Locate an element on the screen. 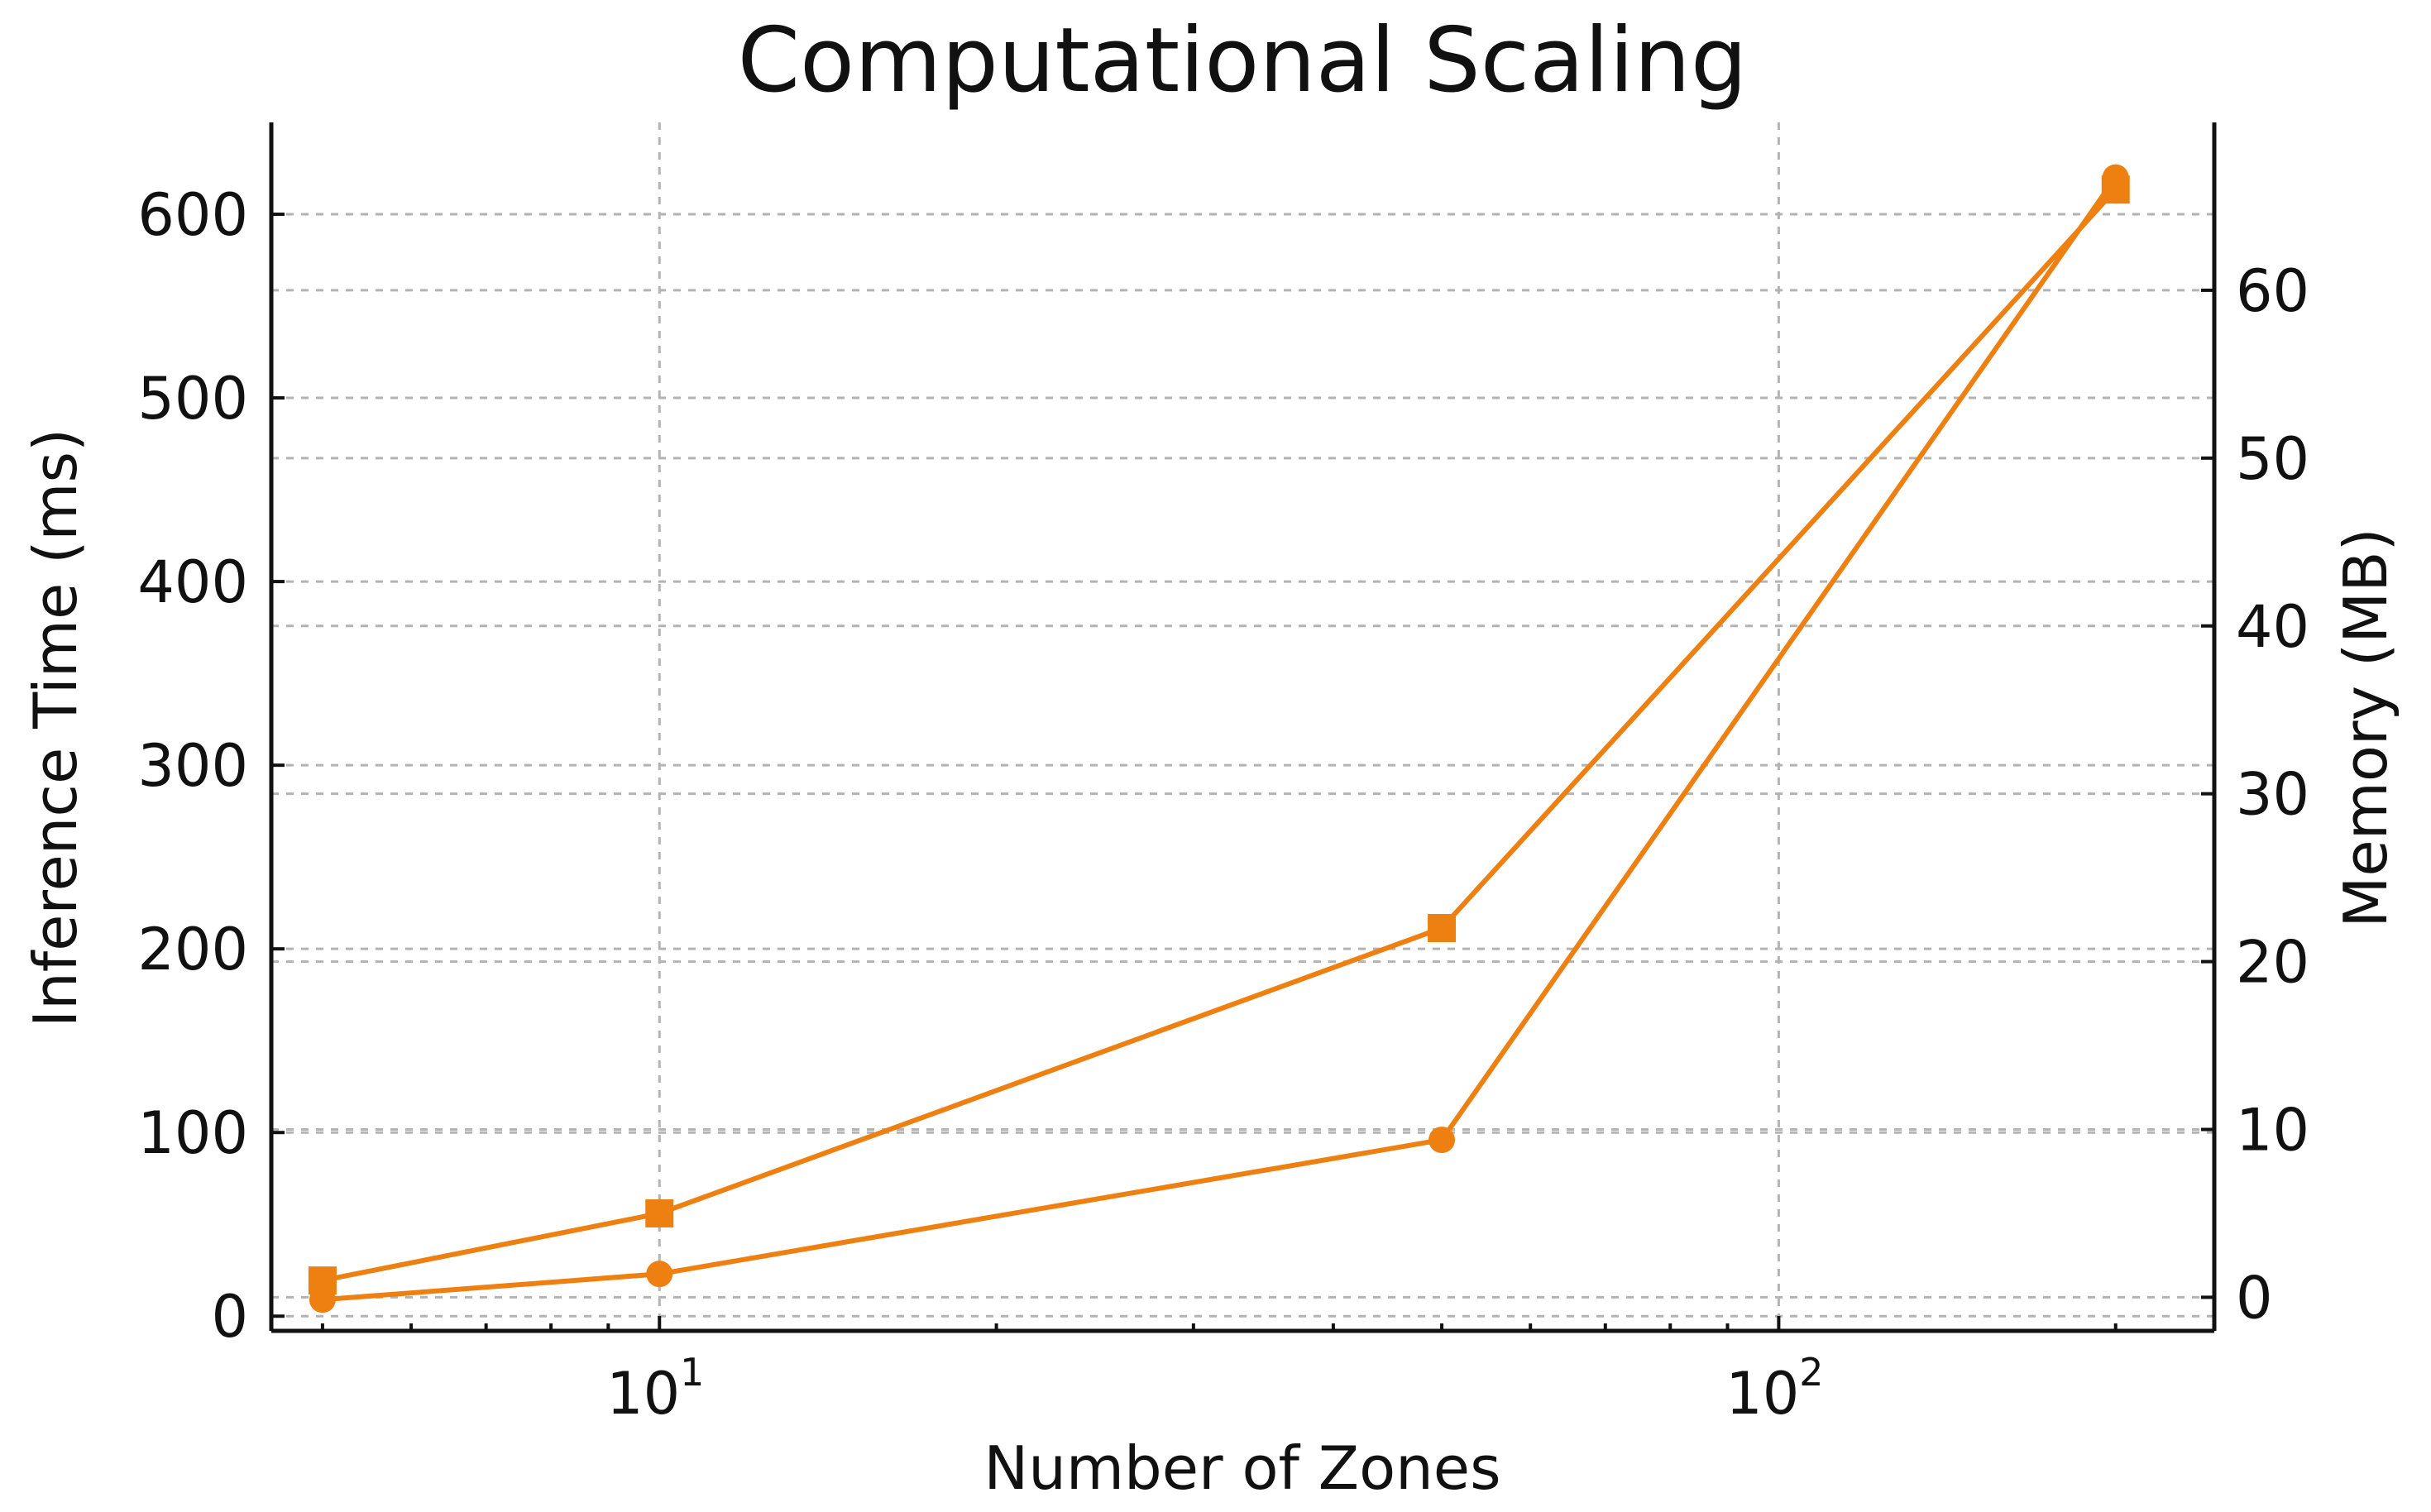 The height and width of the screenshot is (1512, 2431). y-right-tick-label-40: 40 is located at coordinates (2272, 627).